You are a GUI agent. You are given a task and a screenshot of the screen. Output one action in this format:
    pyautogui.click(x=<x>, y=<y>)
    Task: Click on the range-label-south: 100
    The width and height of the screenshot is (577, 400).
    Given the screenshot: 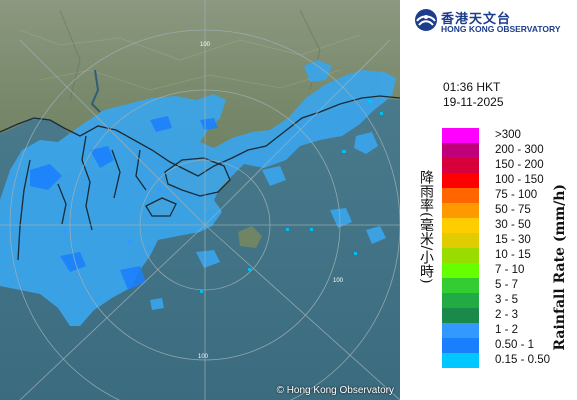 What is the action you would take?
    pyautogui.click(x=203, y=357)
    